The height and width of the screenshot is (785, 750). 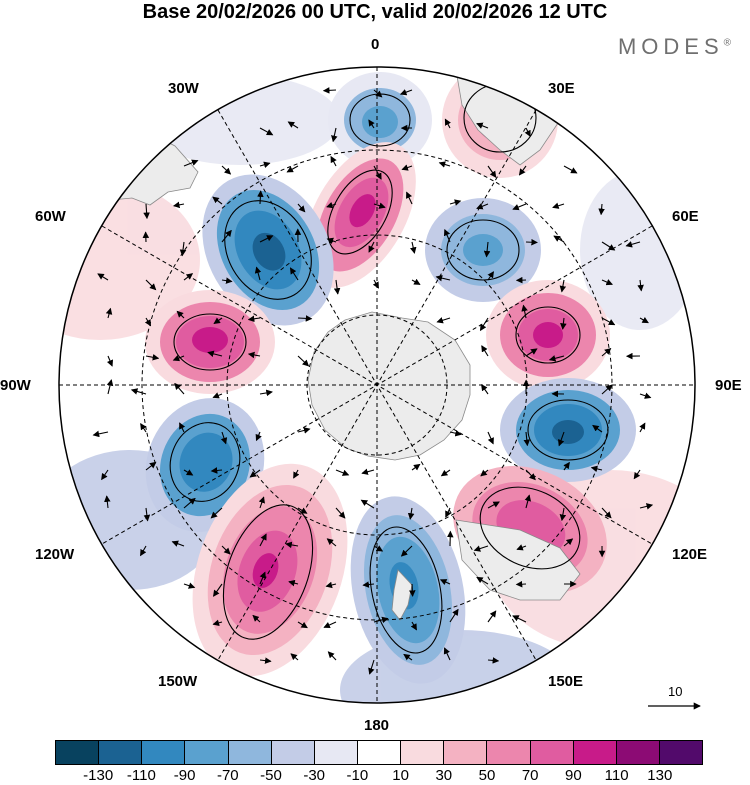 What do you see at coordinates (358, 775) in the screenshot?
I see `colorbar-tick-label: -10` at bounding box center [358, 775].